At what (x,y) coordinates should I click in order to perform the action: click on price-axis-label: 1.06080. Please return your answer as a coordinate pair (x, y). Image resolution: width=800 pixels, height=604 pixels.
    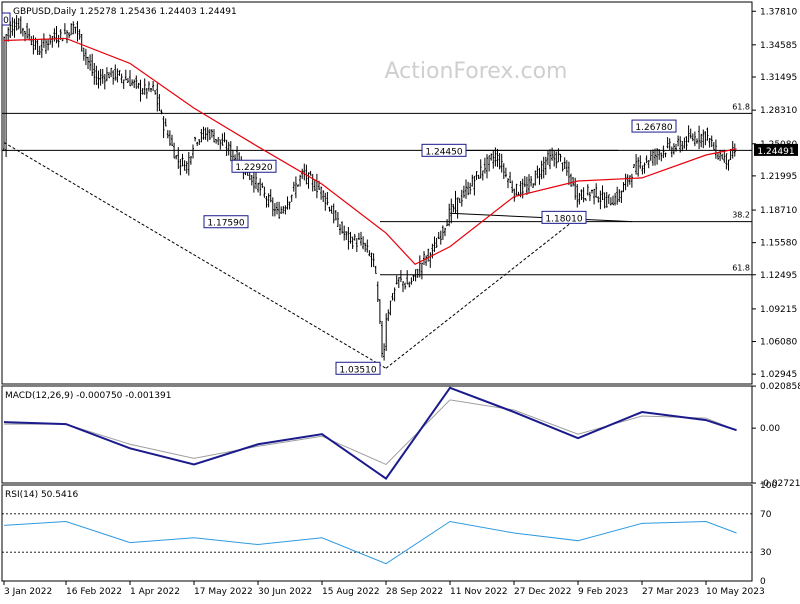
    Looking at the image, I should click on (778, 343).